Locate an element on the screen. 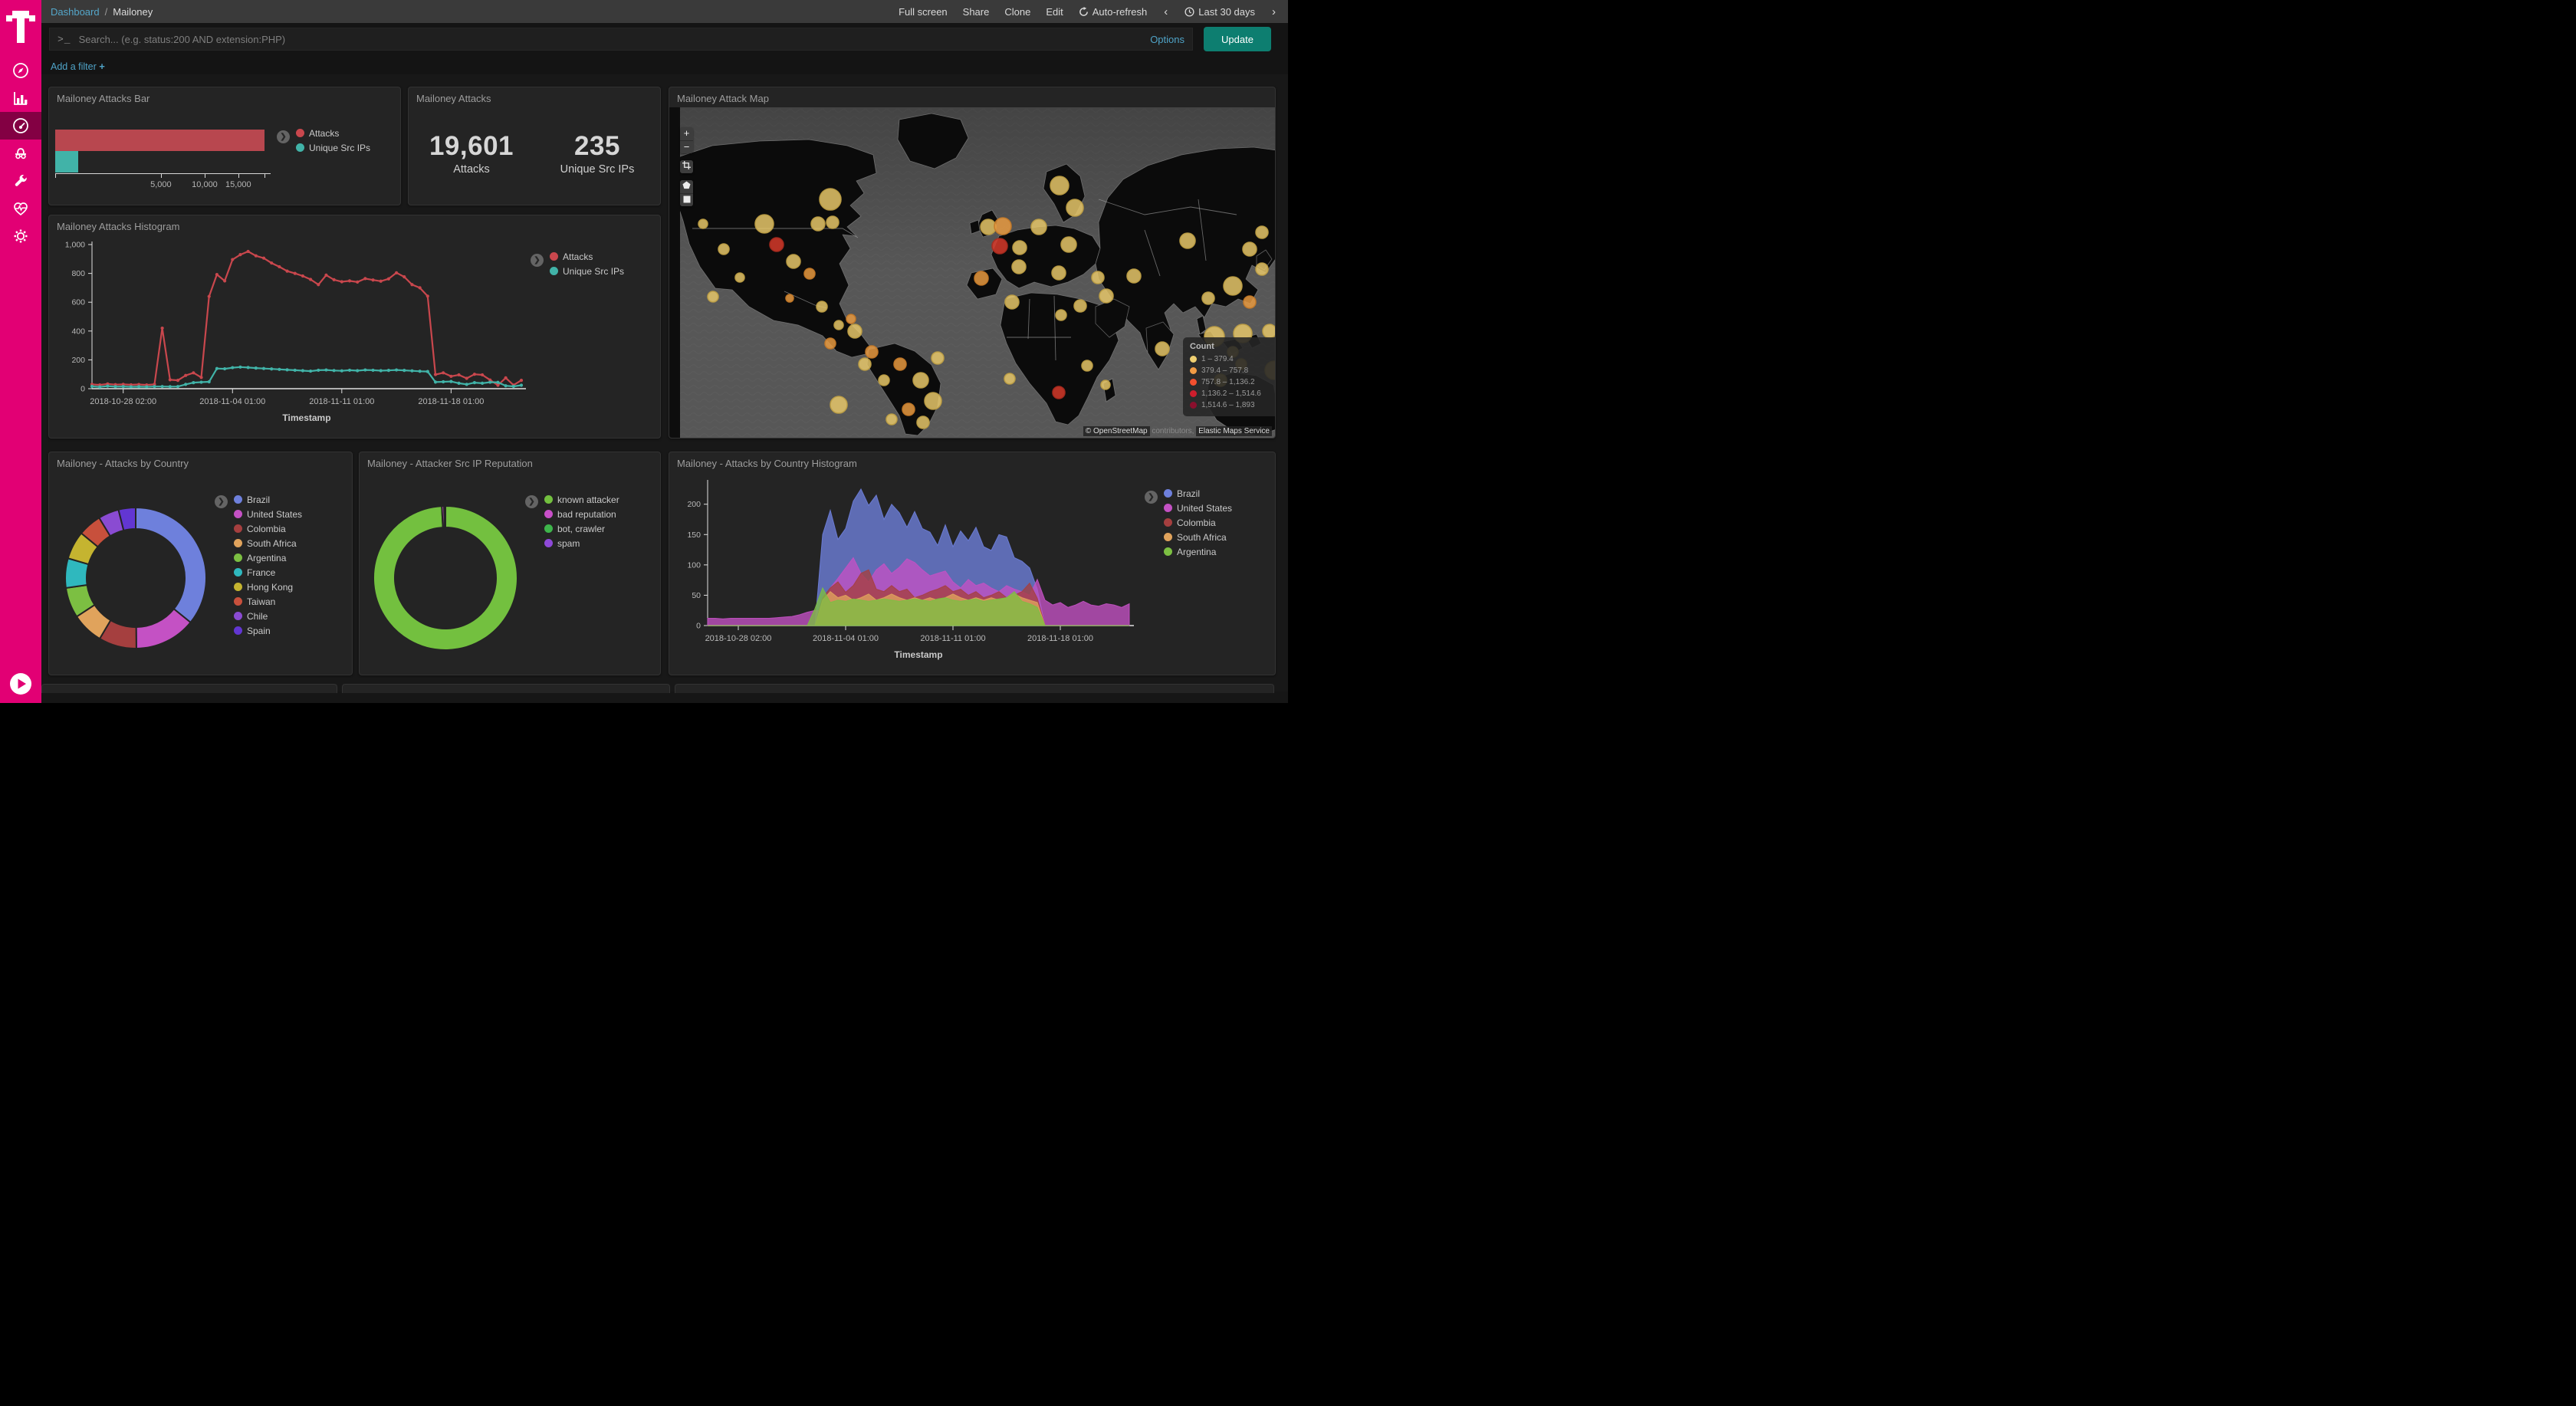 The width and height of the screenshot is (2576, 1406). bar-attacks is located at coordinates (159, 140).